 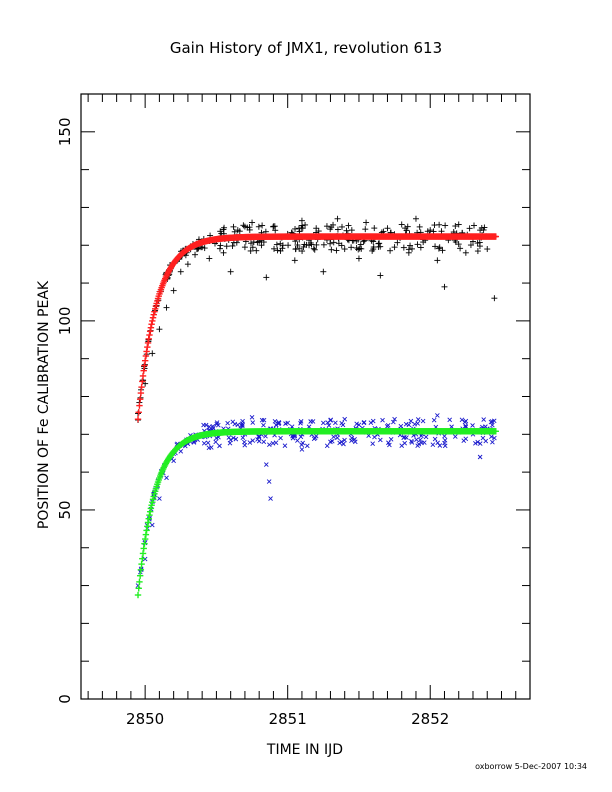 What do you see at coordinates (306, 48) in the screenshot?
I see `chart-title: Gain History of JMX1, revolution 613` at bounding box center [306, 48].